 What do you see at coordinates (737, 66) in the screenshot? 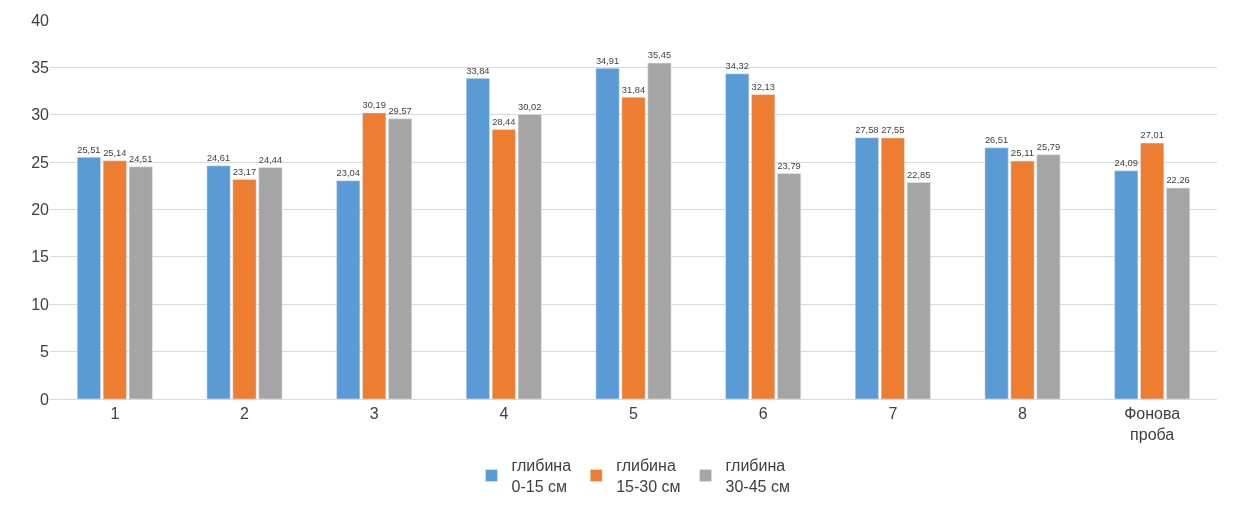
I see `data-label: 34,32` at bounding box center [737, 66].